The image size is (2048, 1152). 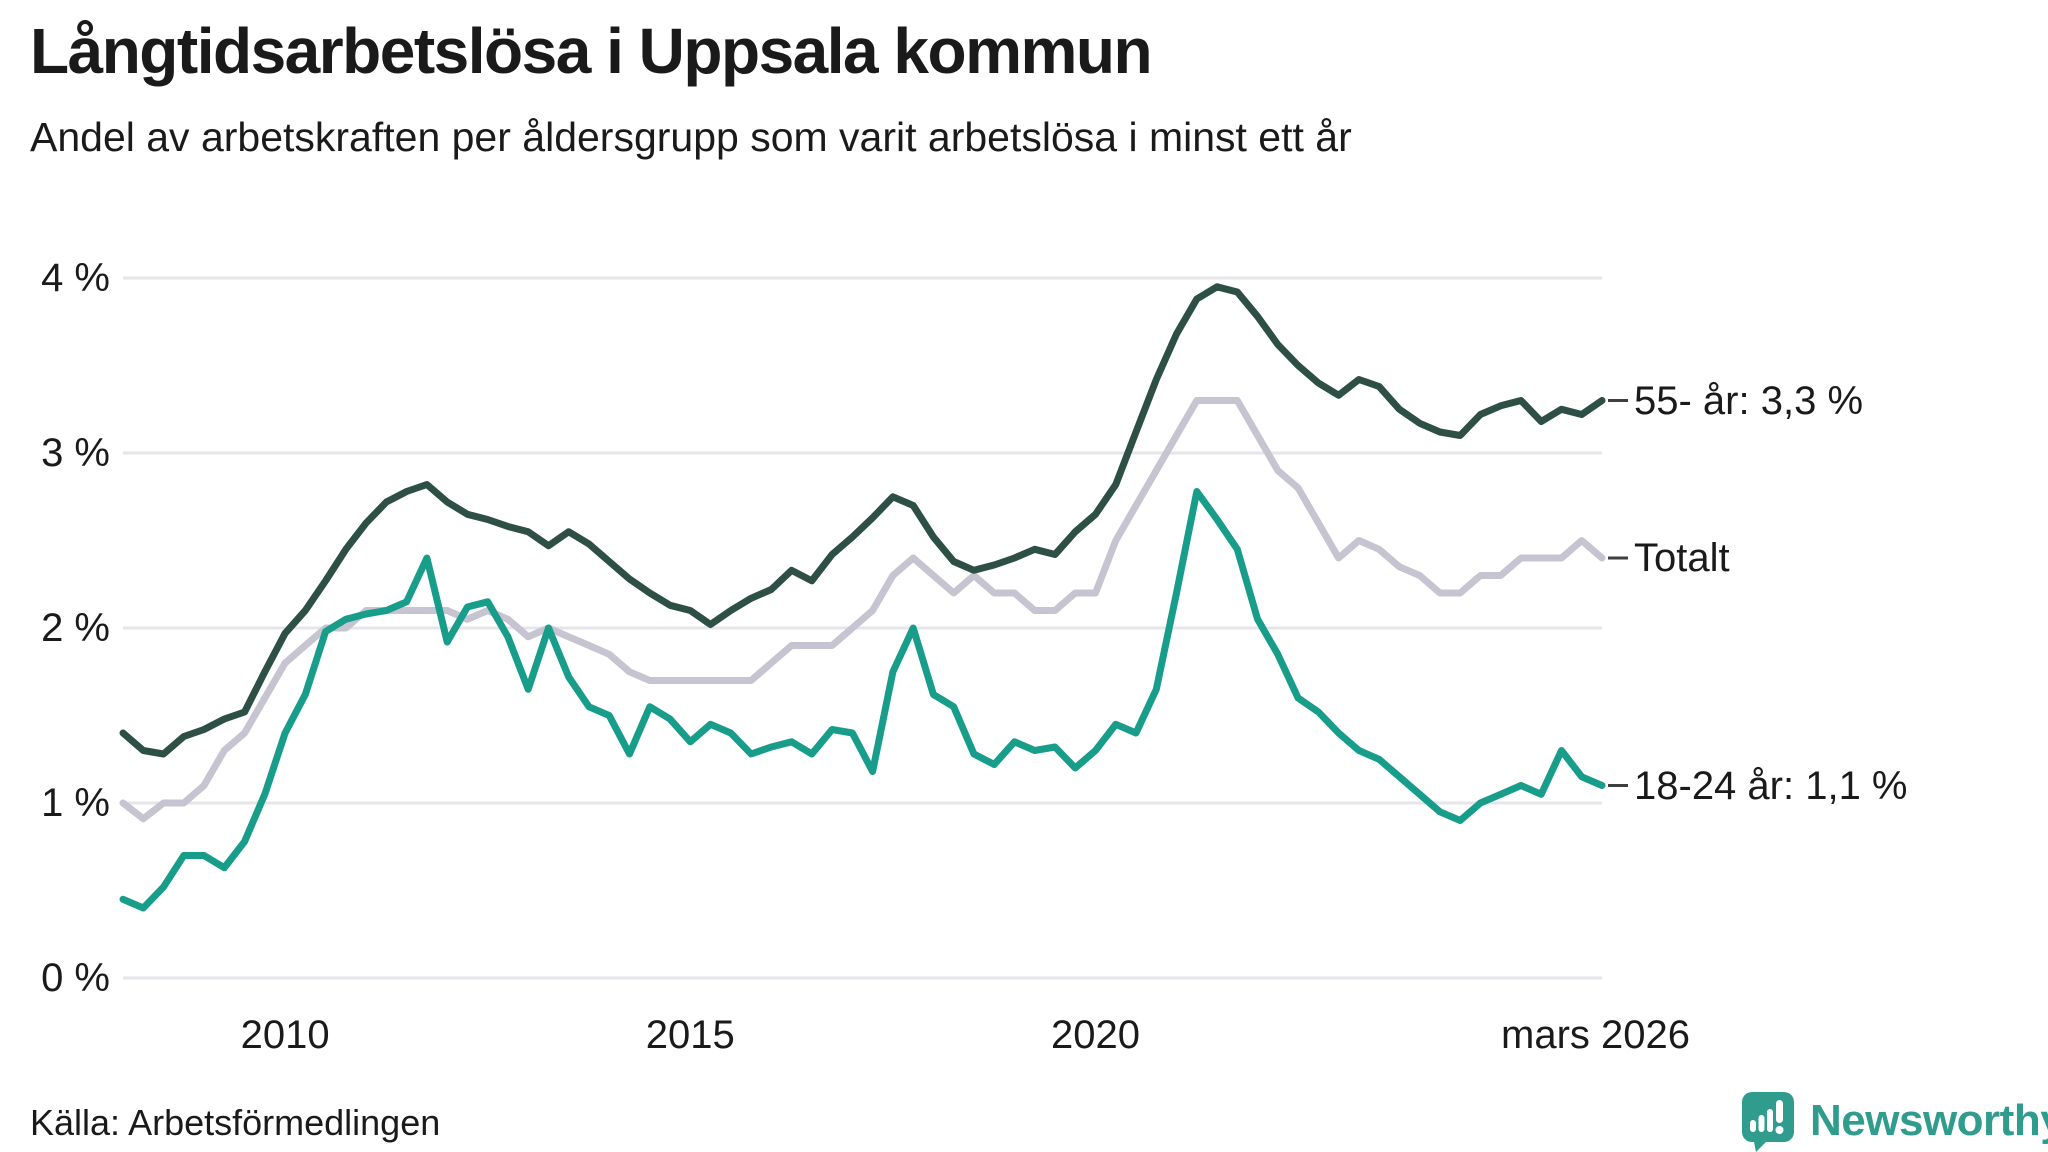 What do you see at coordinates (75, 453) in the screenshot?
I see `y-axis-tick-label: 3 %` at bounding box center [75, 453].